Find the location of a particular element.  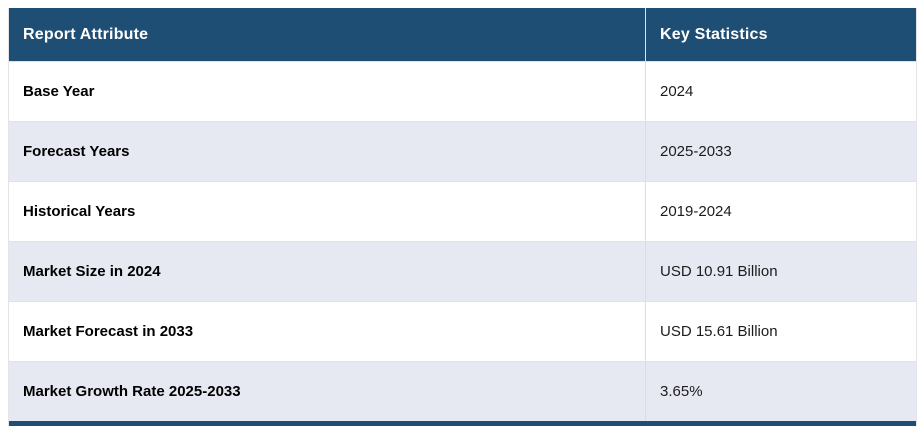

row-attribute-label: Historical Years is located at coordinates (327, 211).